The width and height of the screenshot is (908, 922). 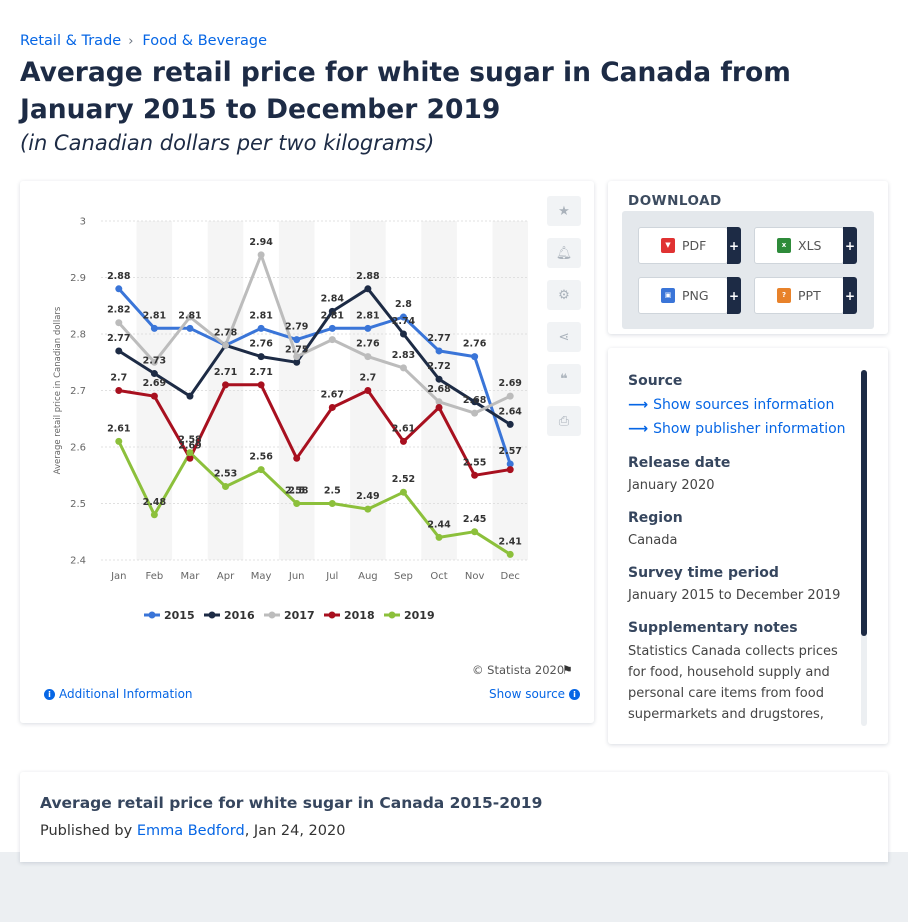 What do you see at coordinates (564, 253) in the screenshot?
I see `bell-icon: 🔔︎` at bounding box center [564, 253].